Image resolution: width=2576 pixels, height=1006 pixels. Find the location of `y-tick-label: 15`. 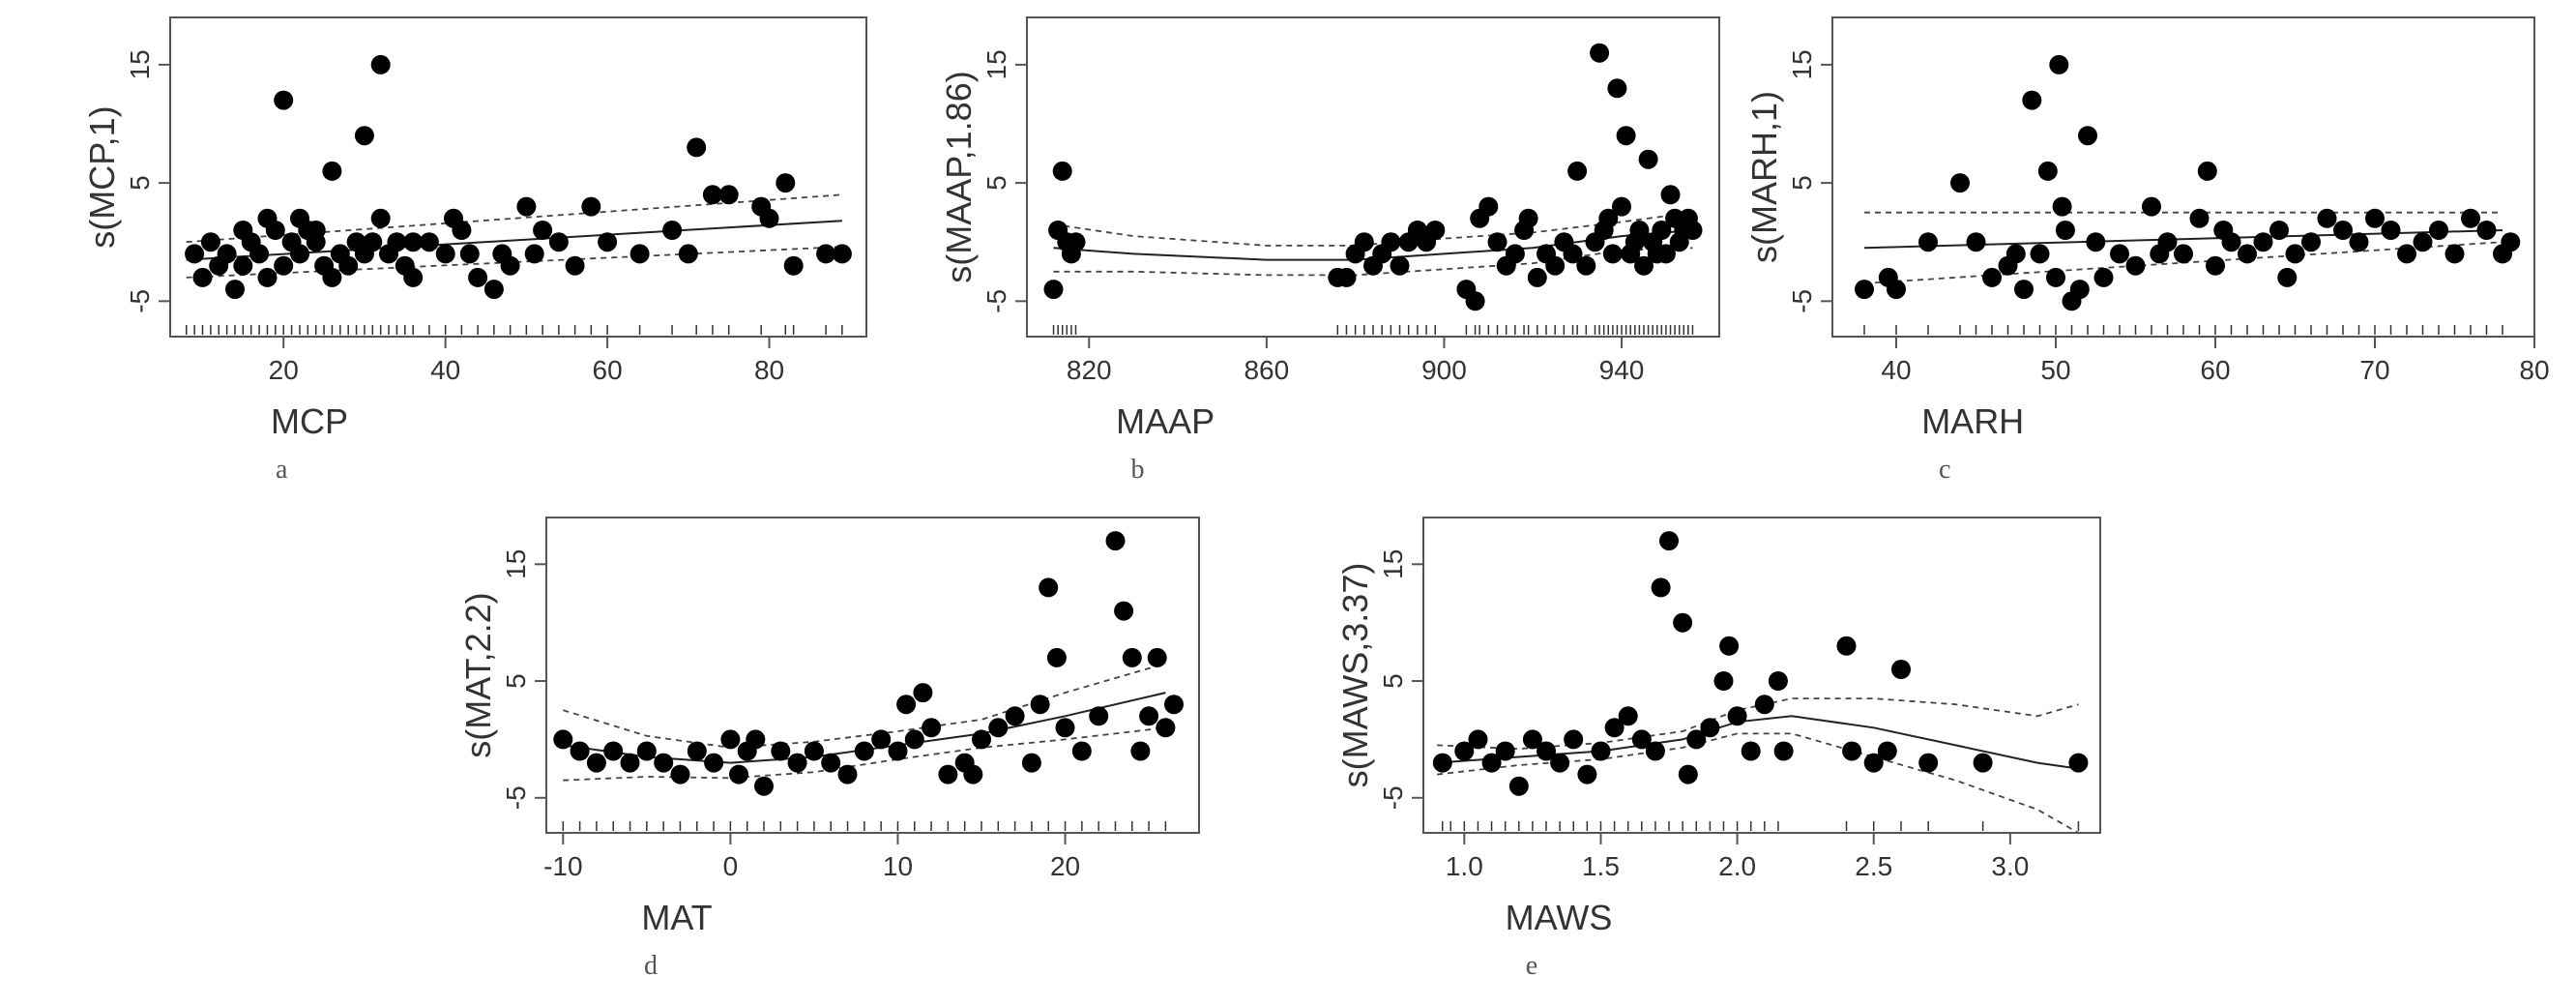

y-tick-label: 15 is located at coordinates (996, 64).